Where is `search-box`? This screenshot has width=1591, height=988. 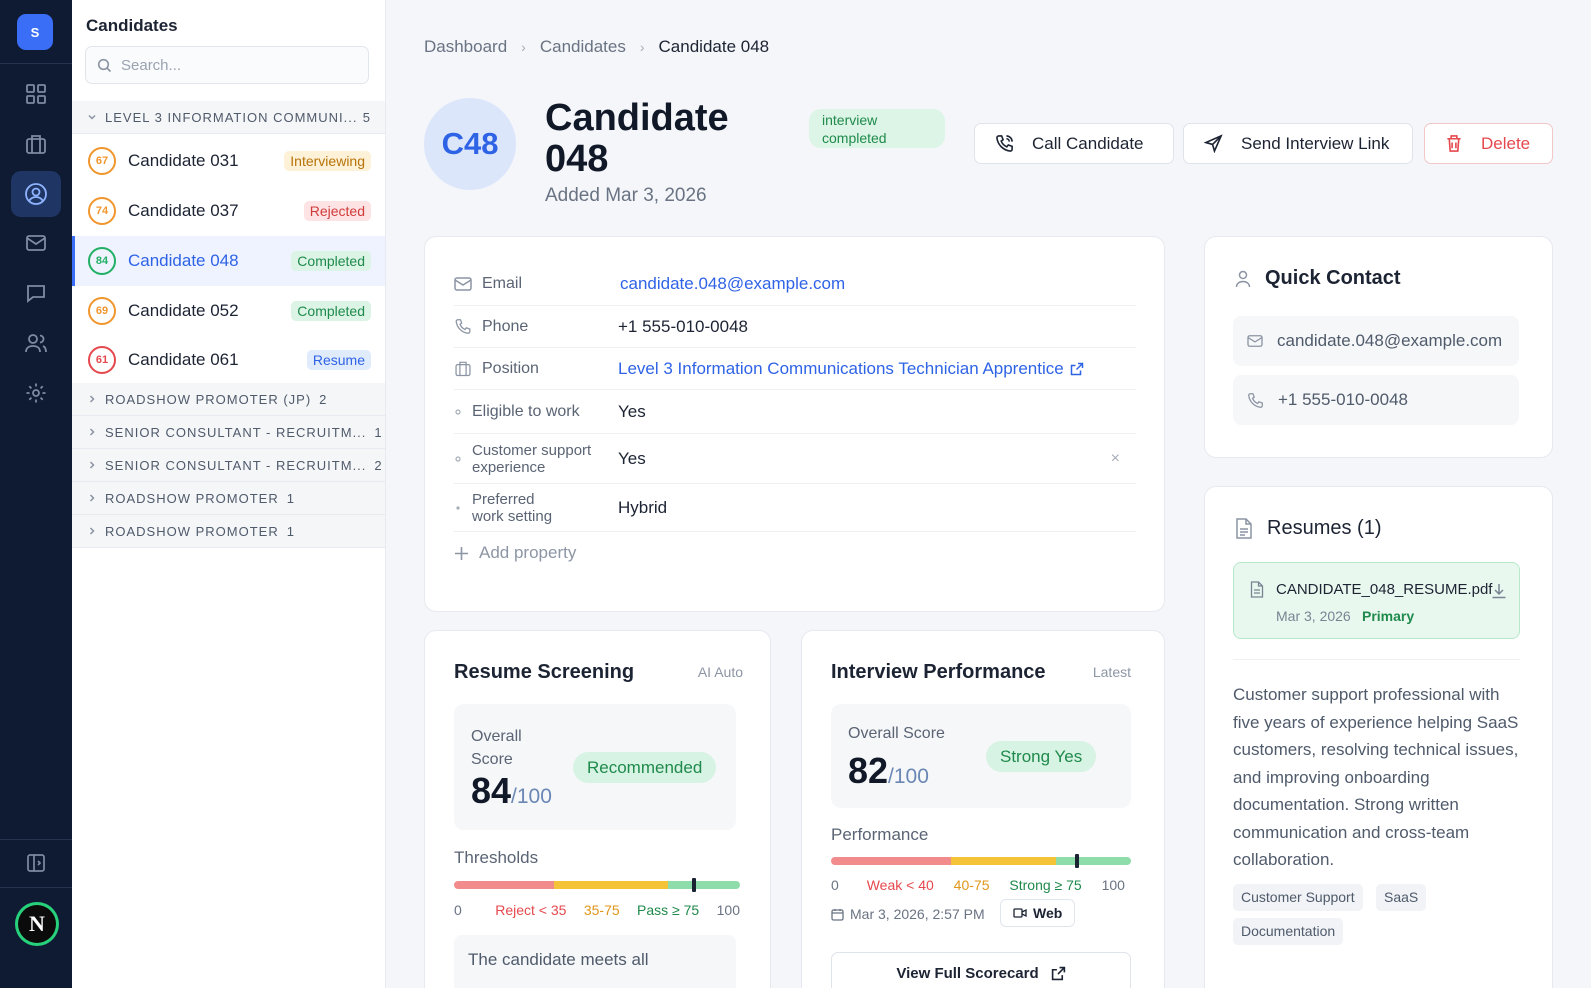 search-box is located at coordinates (227, 65).